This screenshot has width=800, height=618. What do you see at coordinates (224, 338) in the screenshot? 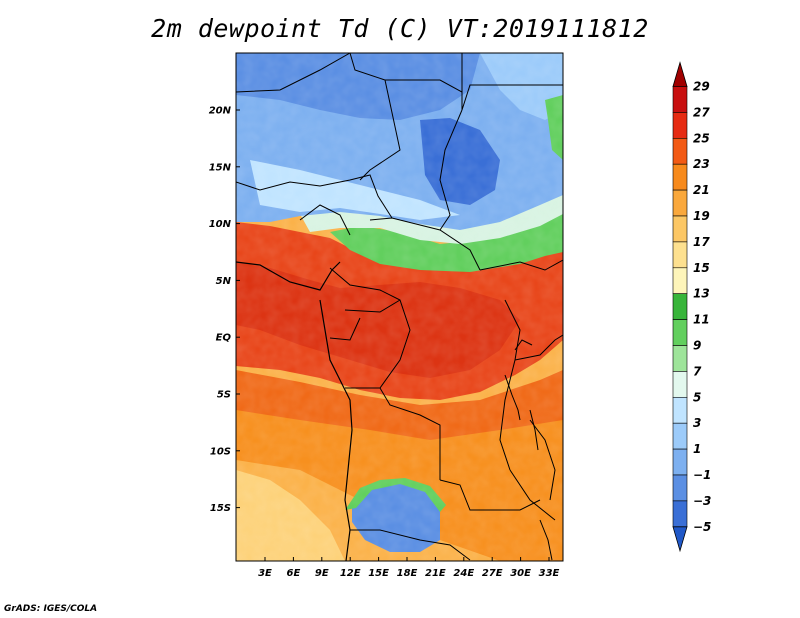
I see `lat-label: EQ` at bounding box center [224, 338].